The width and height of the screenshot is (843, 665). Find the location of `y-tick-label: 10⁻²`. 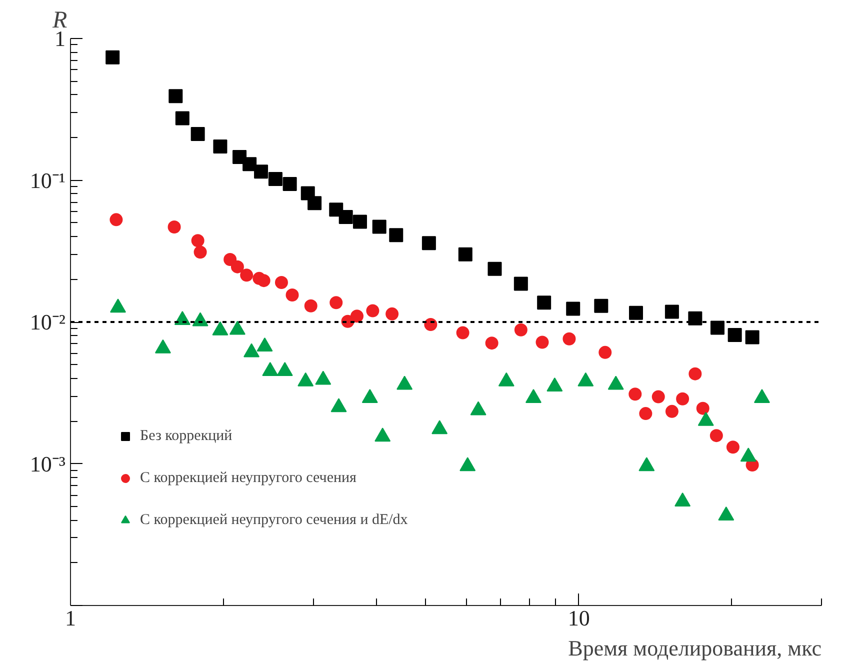

y-tick-label: 10⁻² is located at coordinates (48, 322).